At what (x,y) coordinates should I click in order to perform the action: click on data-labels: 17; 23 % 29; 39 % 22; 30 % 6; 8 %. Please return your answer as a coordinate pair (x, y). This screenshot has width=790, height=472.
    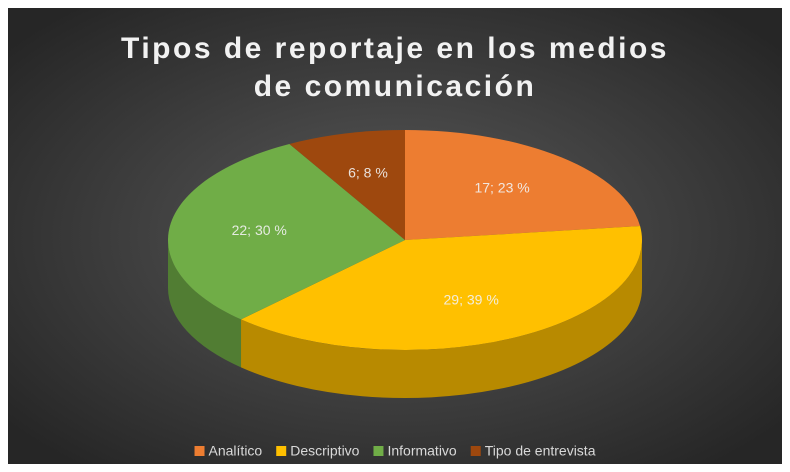
    Looking at the image, I should click on (381, 236).